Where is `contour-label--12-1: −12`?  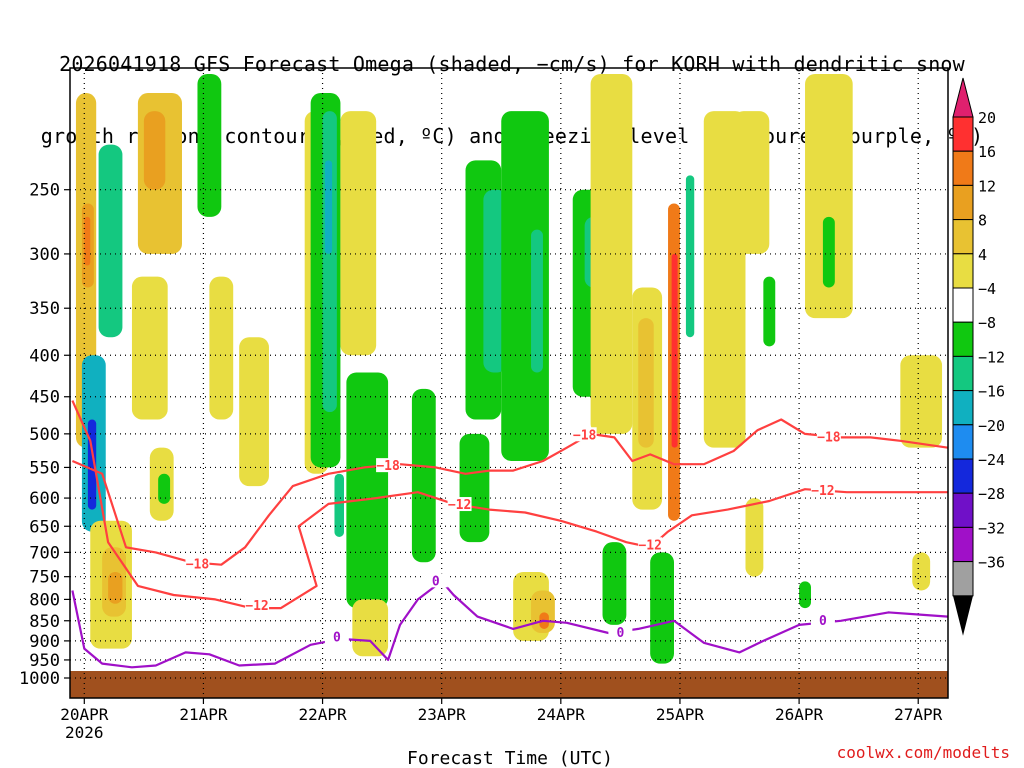 contour-label--12-1: −12 is located at coordinates (459, 505).